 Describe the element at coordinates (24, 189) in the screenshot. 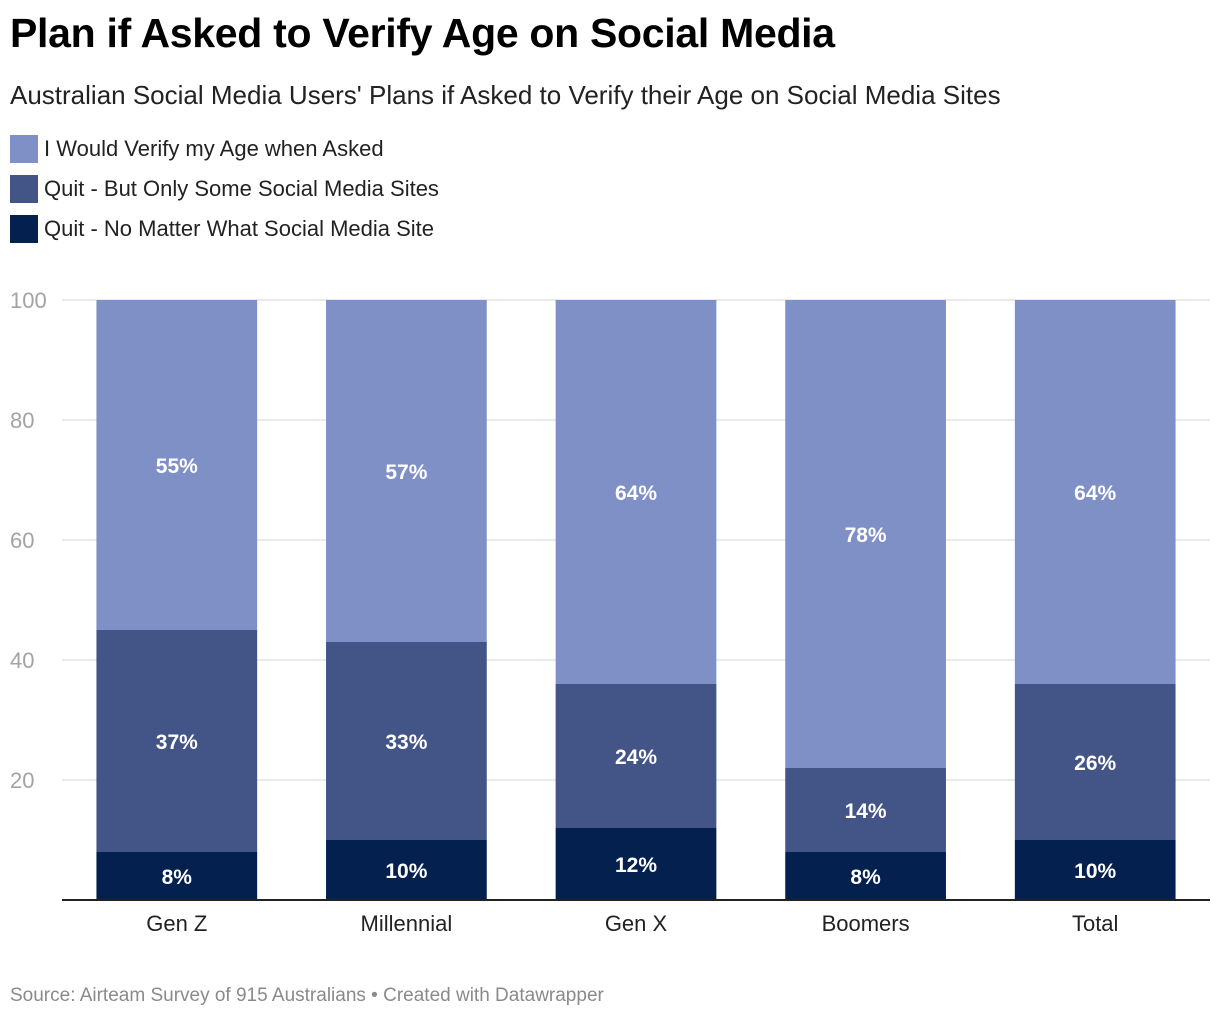

I see `legend-swatch-quit-some` at that location.